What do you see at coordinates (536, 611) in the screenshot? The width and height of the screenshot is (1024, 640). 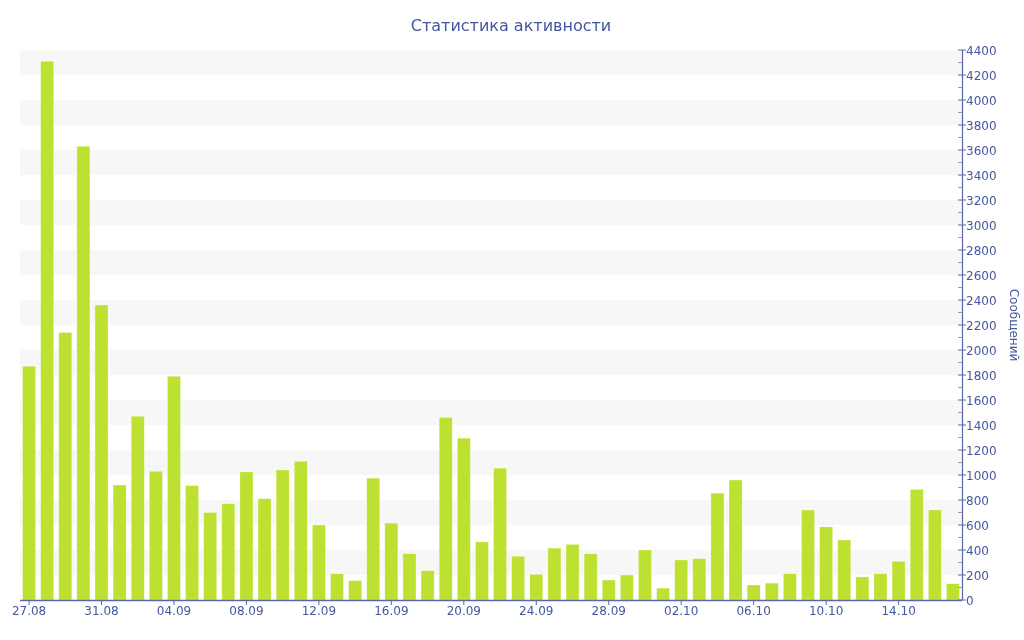 I see `x-tick-label: 24.09` at bounding box center [536, 611].